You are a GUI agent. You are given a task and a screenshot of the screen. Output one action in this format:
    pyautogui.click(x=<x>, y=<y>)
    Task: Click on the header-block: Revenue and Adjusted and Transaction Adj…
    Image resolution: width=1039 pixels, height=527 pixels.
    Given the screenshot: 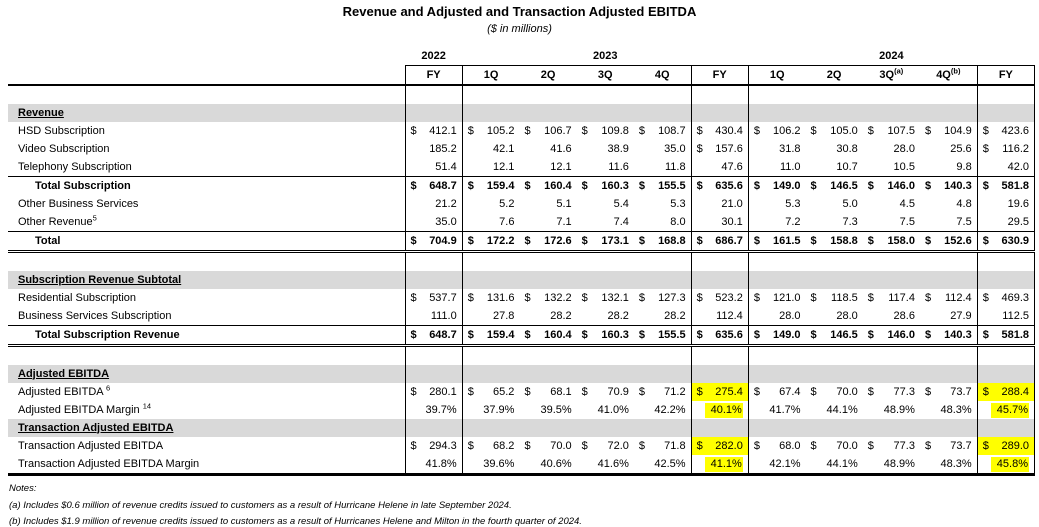 What is the action you would take?
    pyautogui.click(x=519, y=17)
    